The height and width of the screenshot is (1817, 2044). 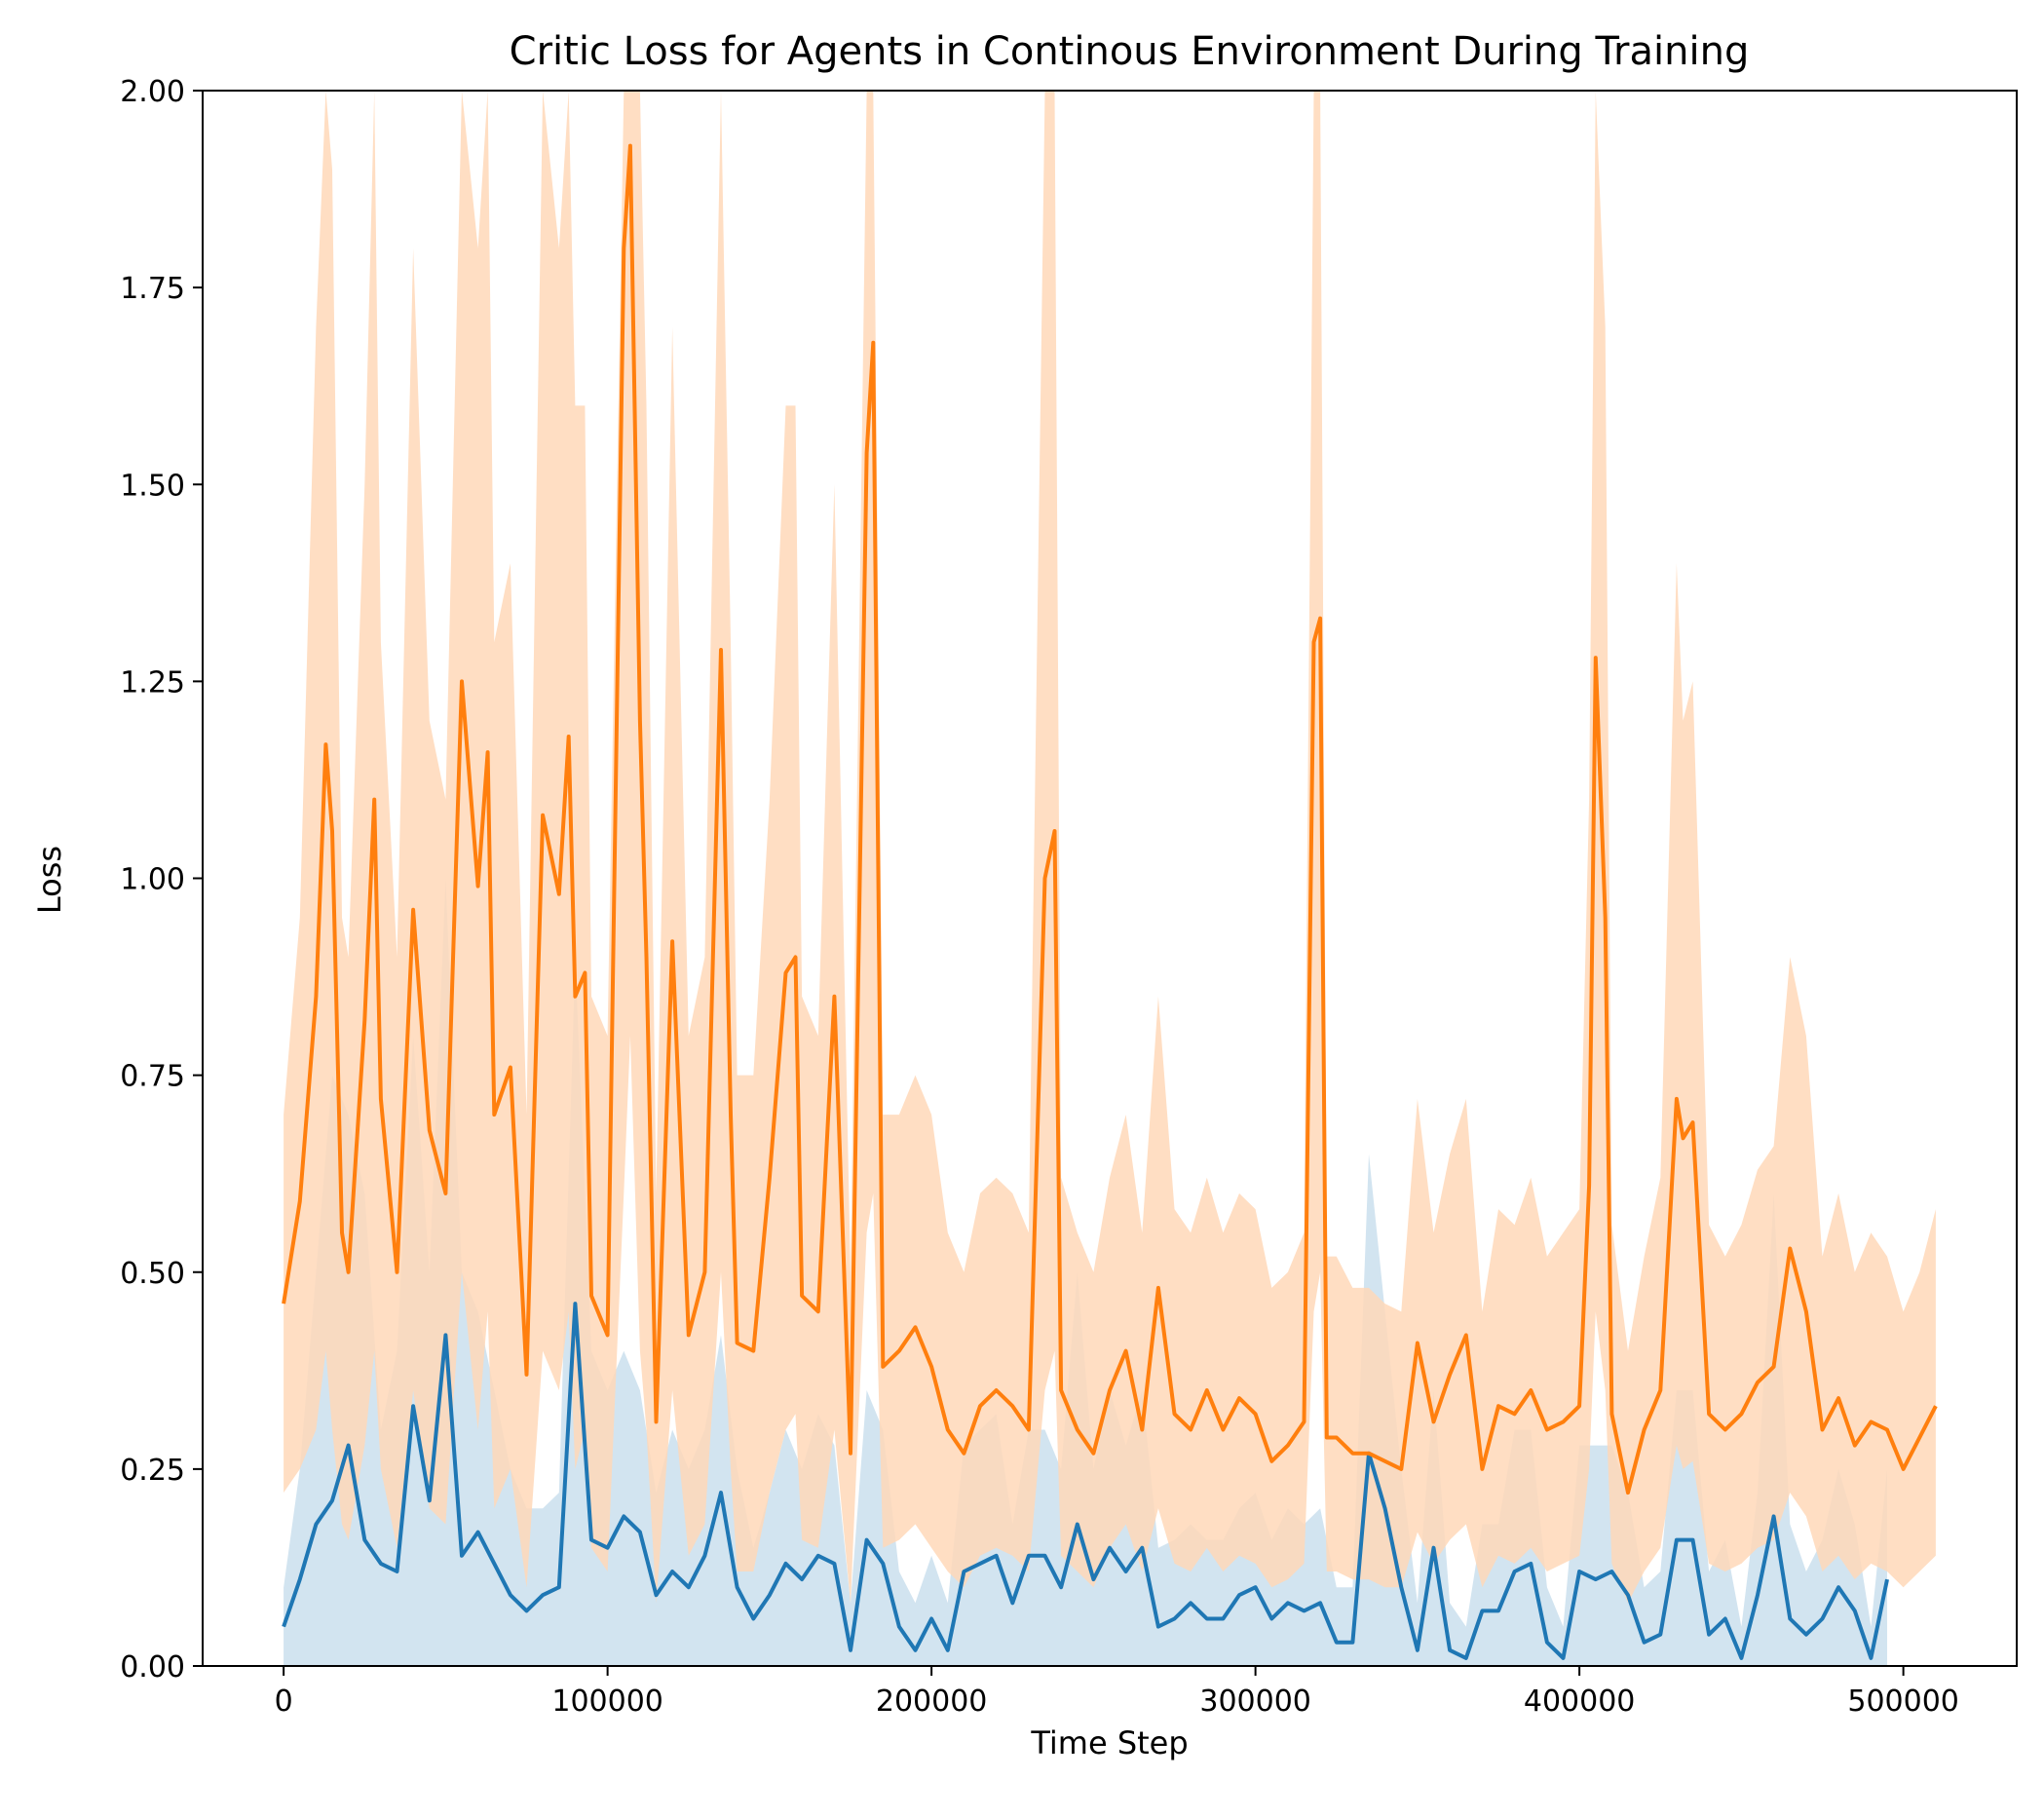 What do you see at coordinates (152, 1668) in the screenshot?
I see `y-tick-label: 0.00` at bounding box center [152, 1668].